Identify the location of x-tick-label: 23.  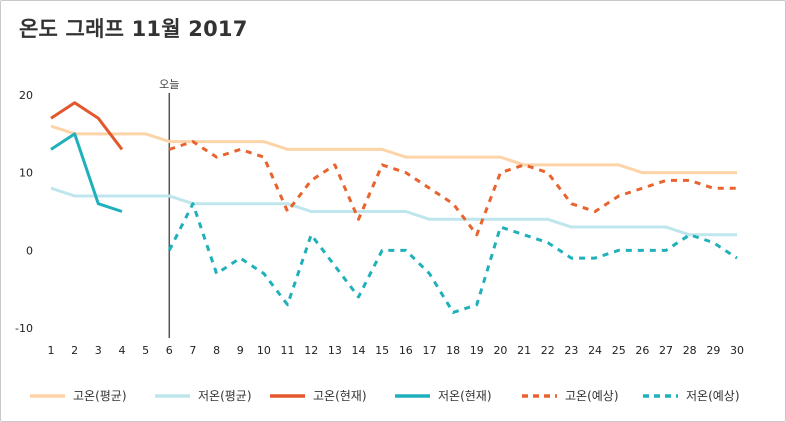
(571, 350).